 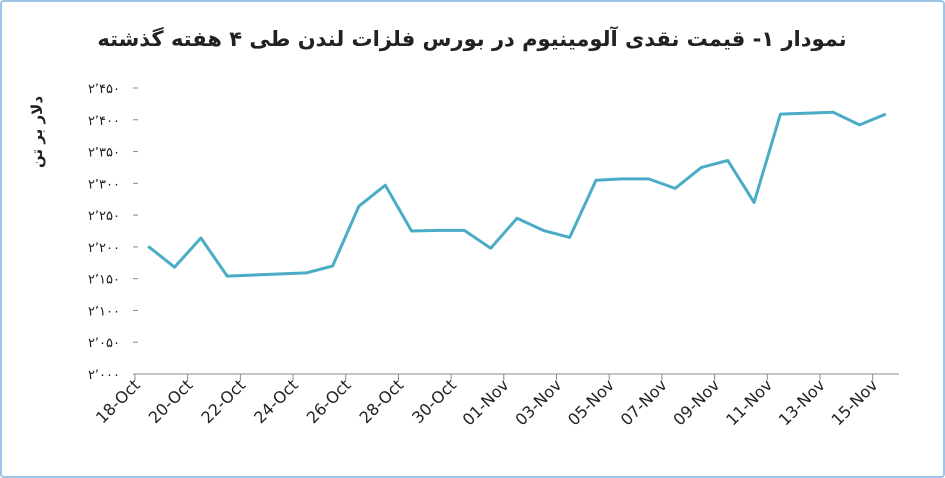 What do you see at coordinates (104, 89) in the screenshot?
I see `y-tick-label: ۲٬۴۵۰` at bounding box center [104, 89].